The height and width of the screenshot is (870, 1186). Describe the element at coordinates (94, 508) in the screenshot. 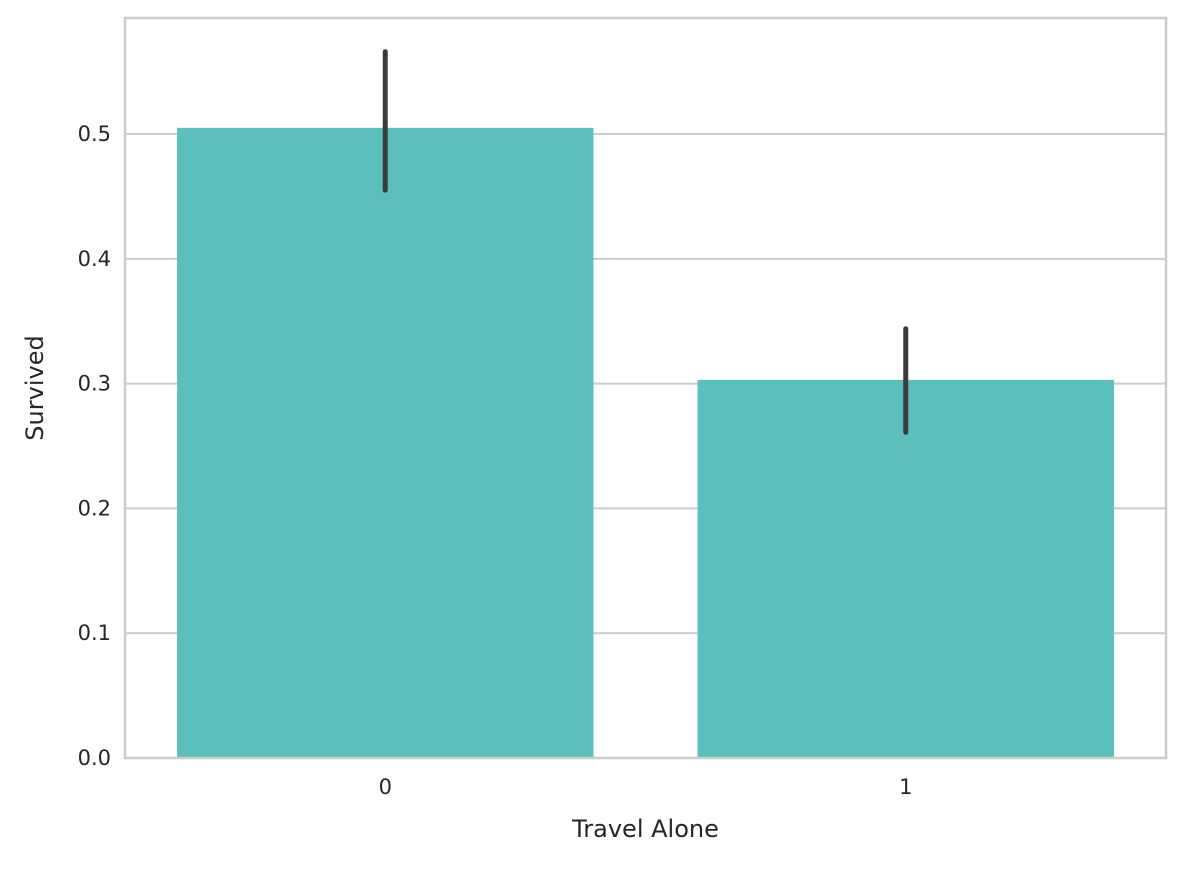

I see `y-tick-label: 0.2` at that location.